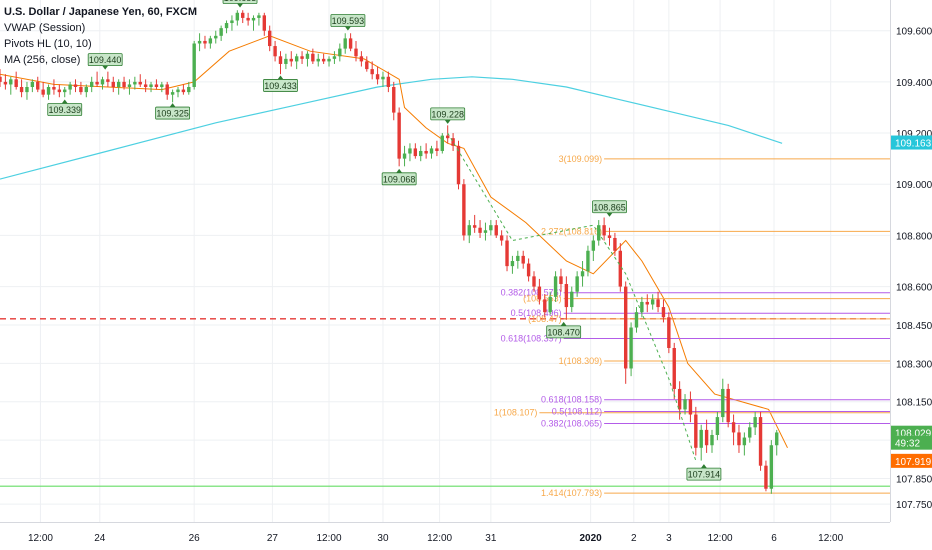 Image resolution: width=932 pixels, height=550 pixels. I want to click on pivot-label: 108.470, so click(563, 332).